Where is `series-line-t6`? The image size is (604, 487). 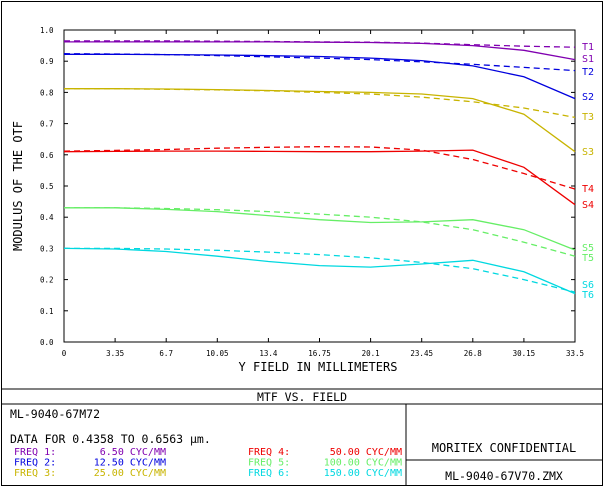 series-line-t6 is located at coordinates (320, 270).